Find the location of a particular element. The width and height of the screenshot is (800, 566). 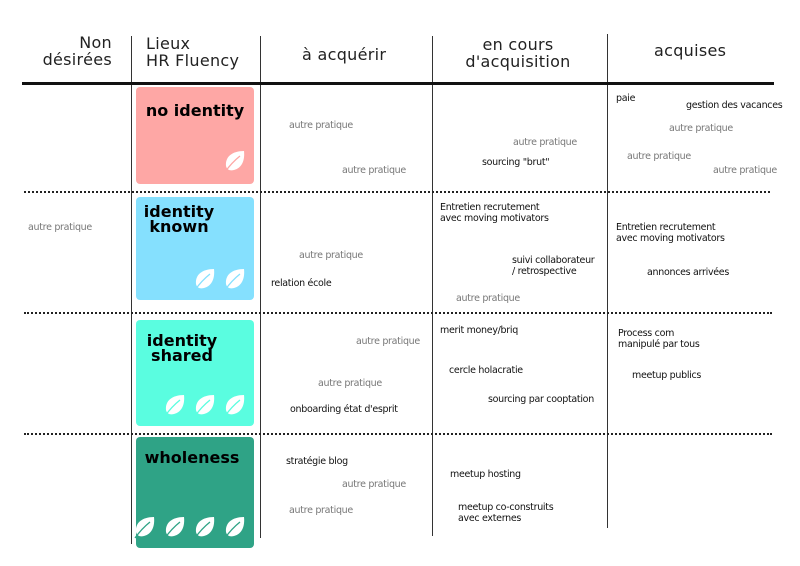

level-title: identity known is located at coordinates (179, 219).